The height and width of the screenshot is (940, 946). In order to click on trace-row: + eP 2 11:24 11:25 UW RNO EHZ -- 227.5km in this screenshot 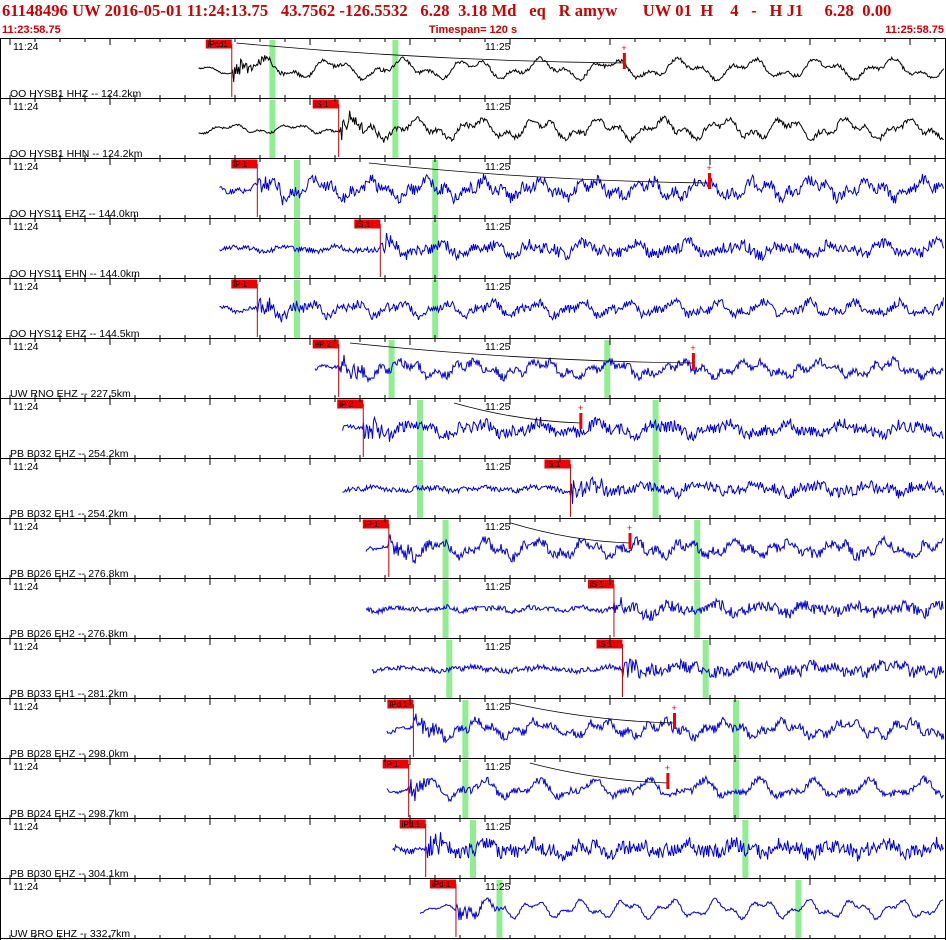, I will do `click(473, 369)`.